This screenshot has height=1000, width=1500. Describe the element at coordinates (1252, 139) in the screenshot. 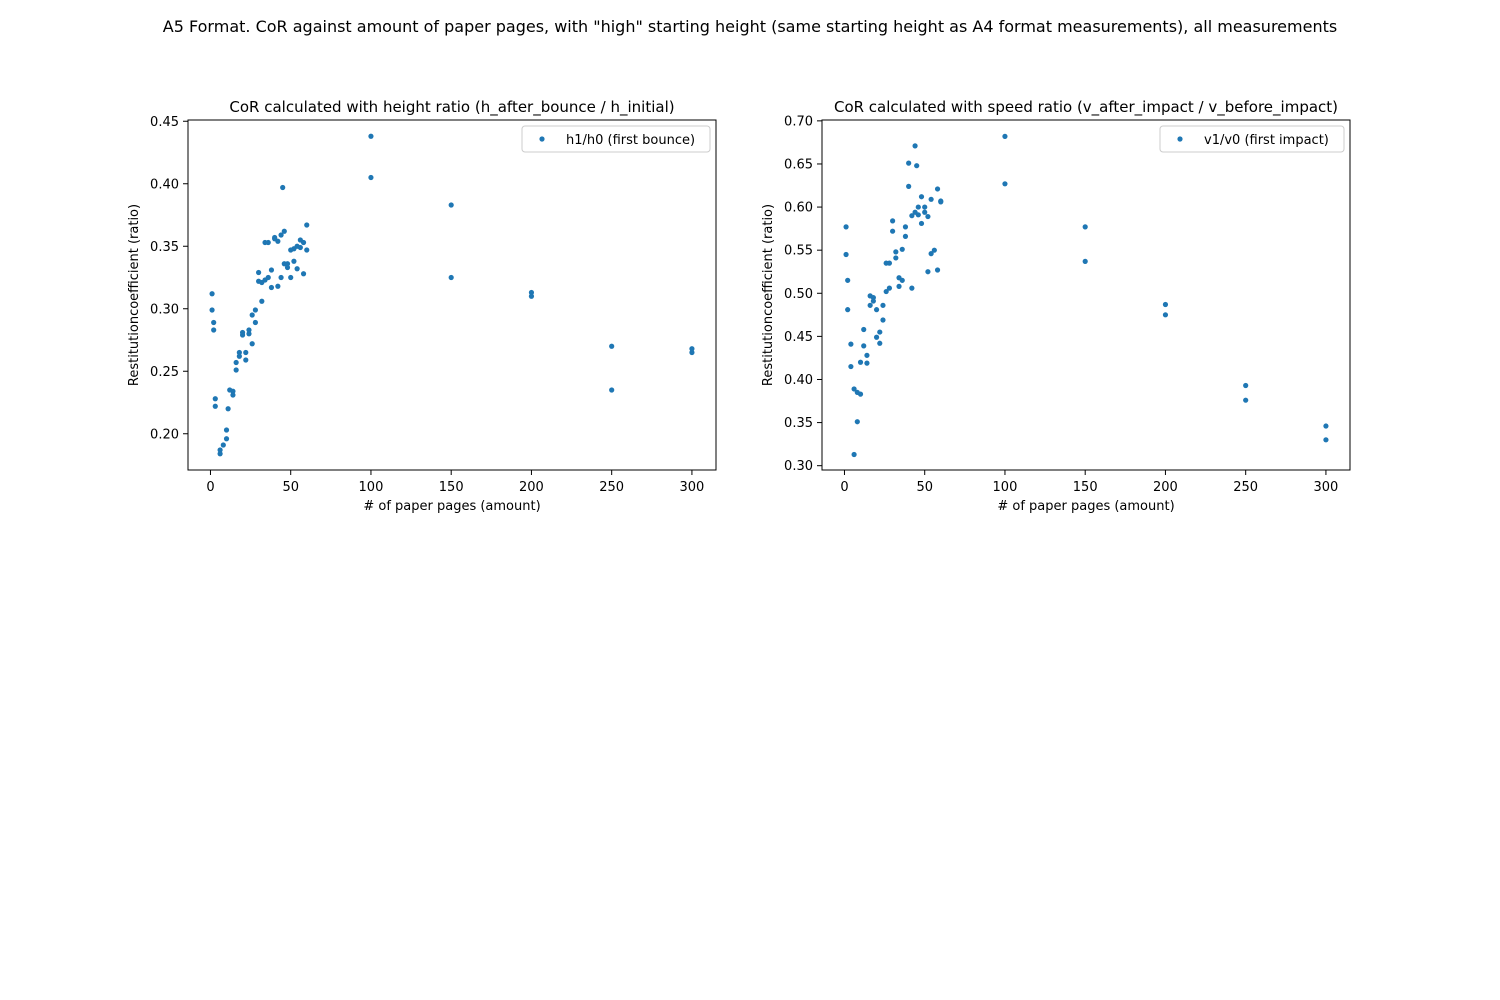

I see `legend-box` at that location.